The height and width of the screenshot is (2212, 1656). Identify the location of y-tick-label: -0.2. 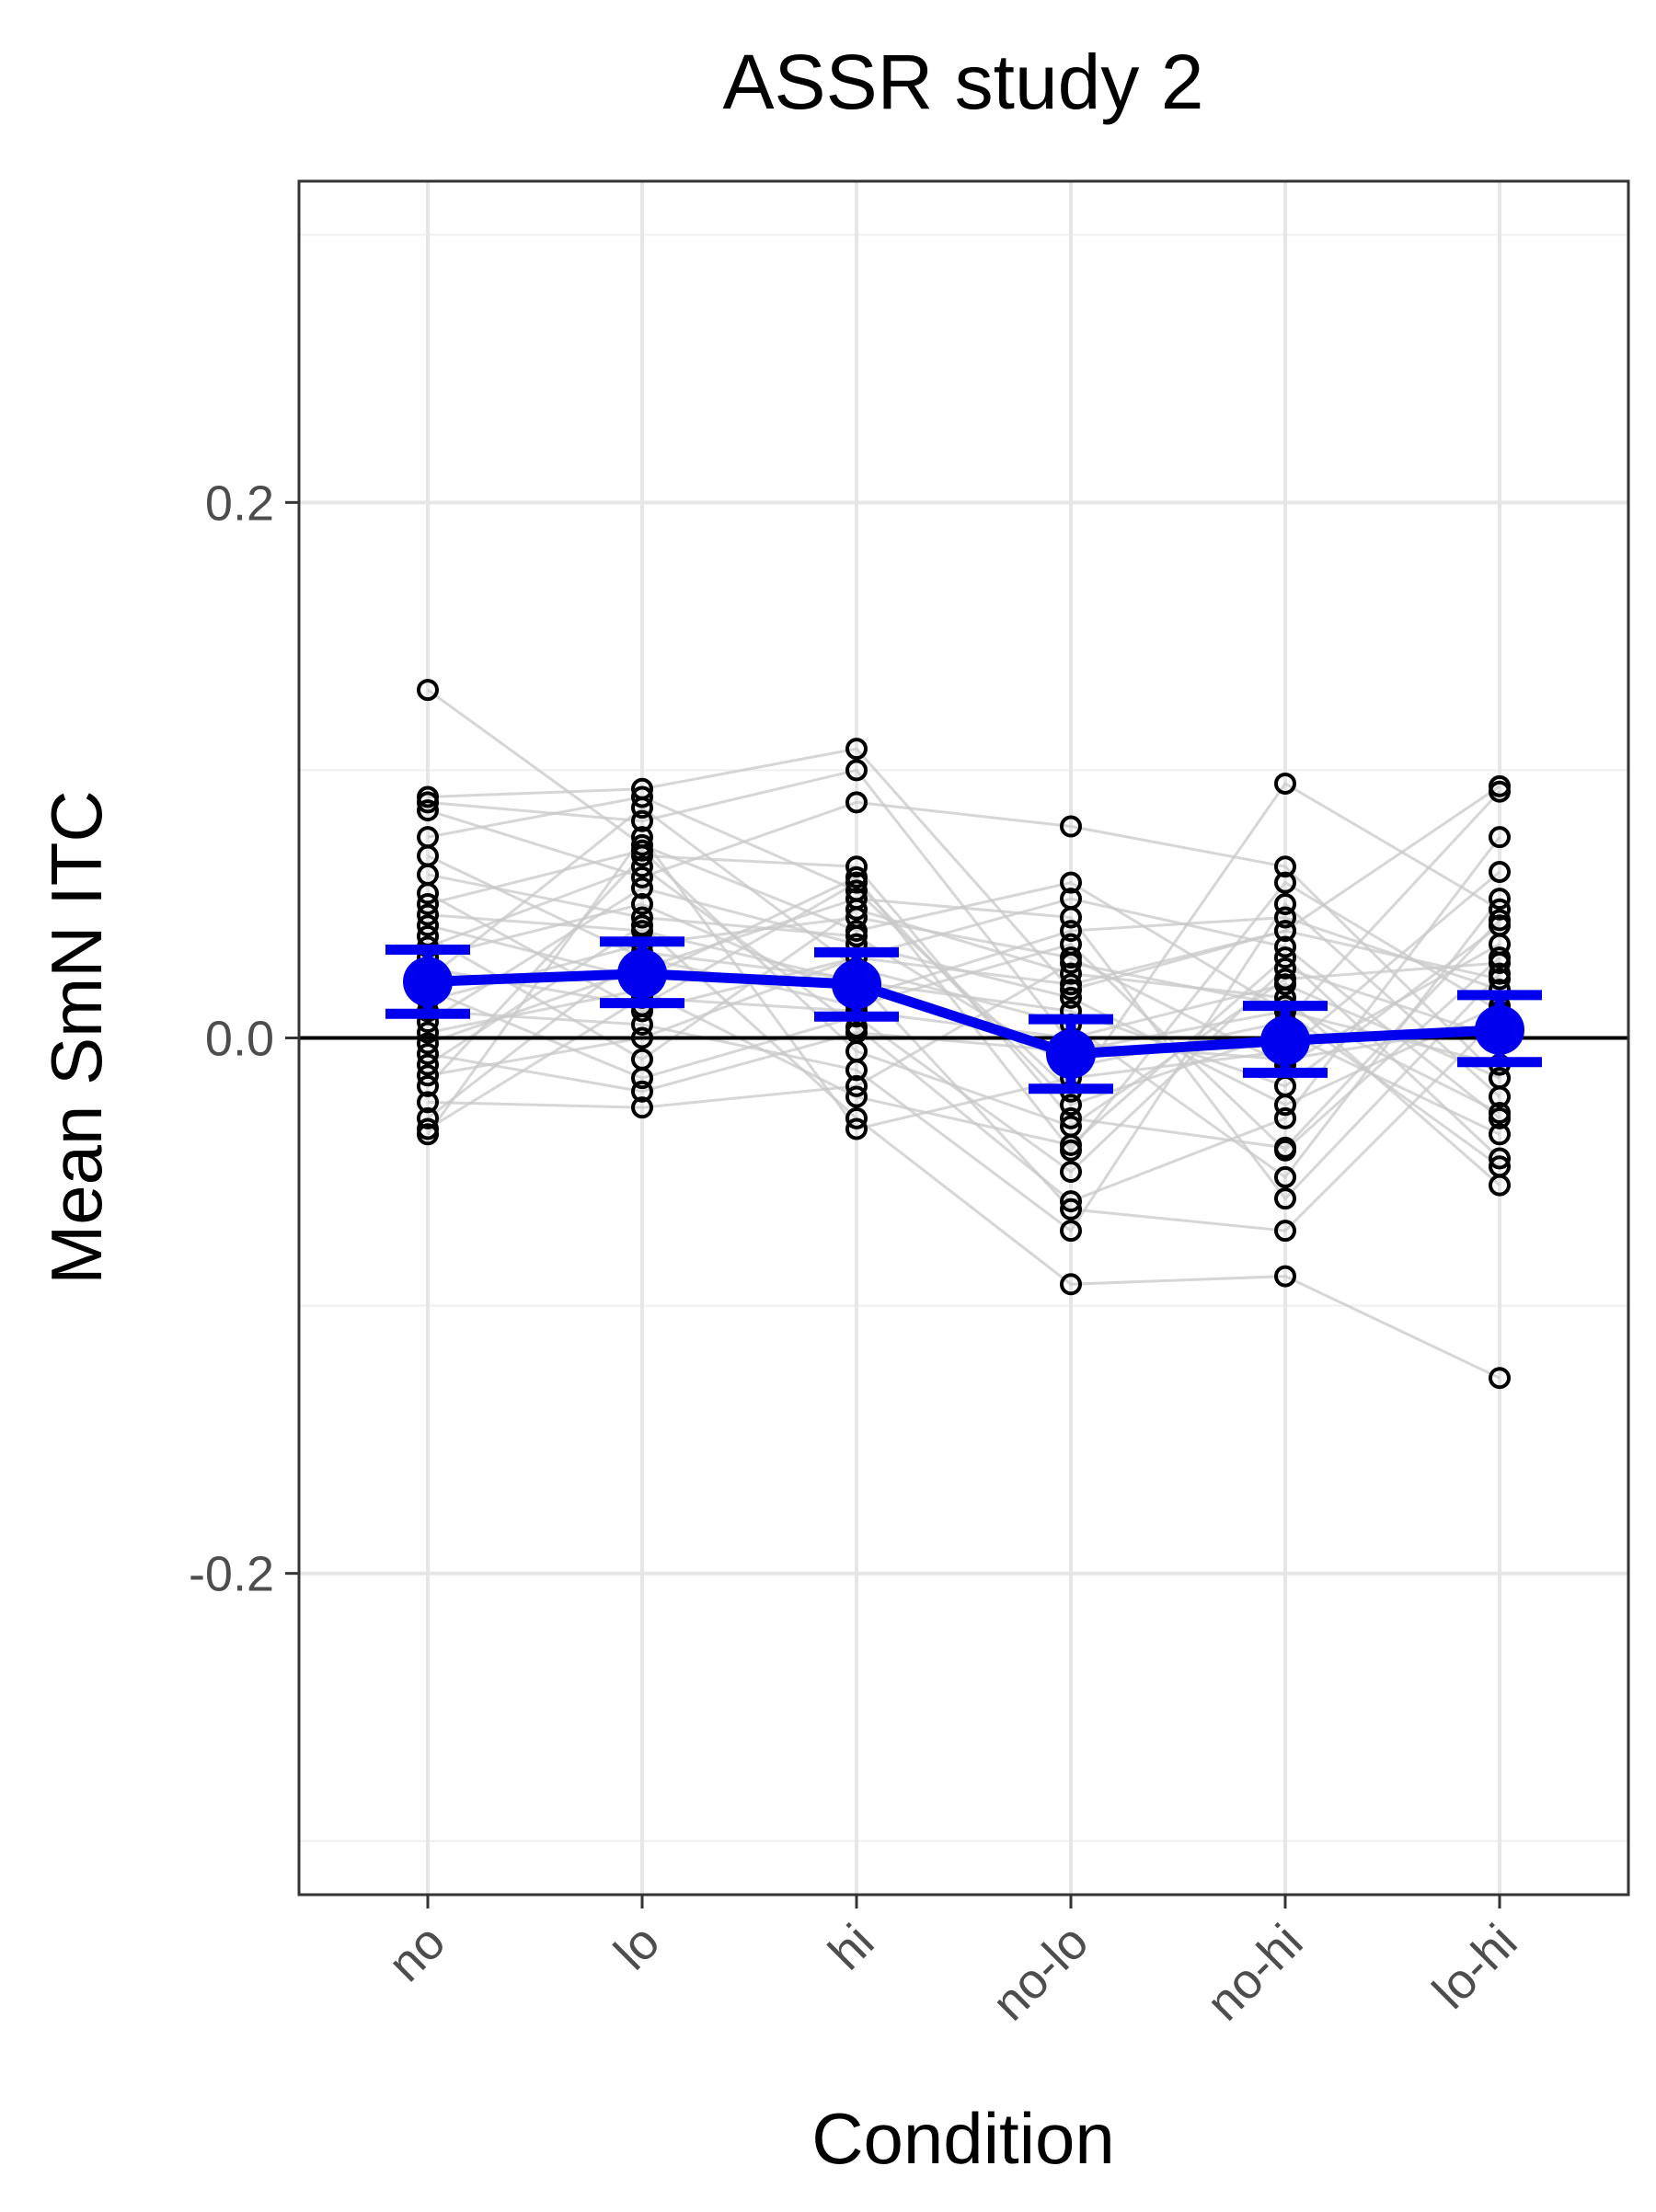
(231, 1574).